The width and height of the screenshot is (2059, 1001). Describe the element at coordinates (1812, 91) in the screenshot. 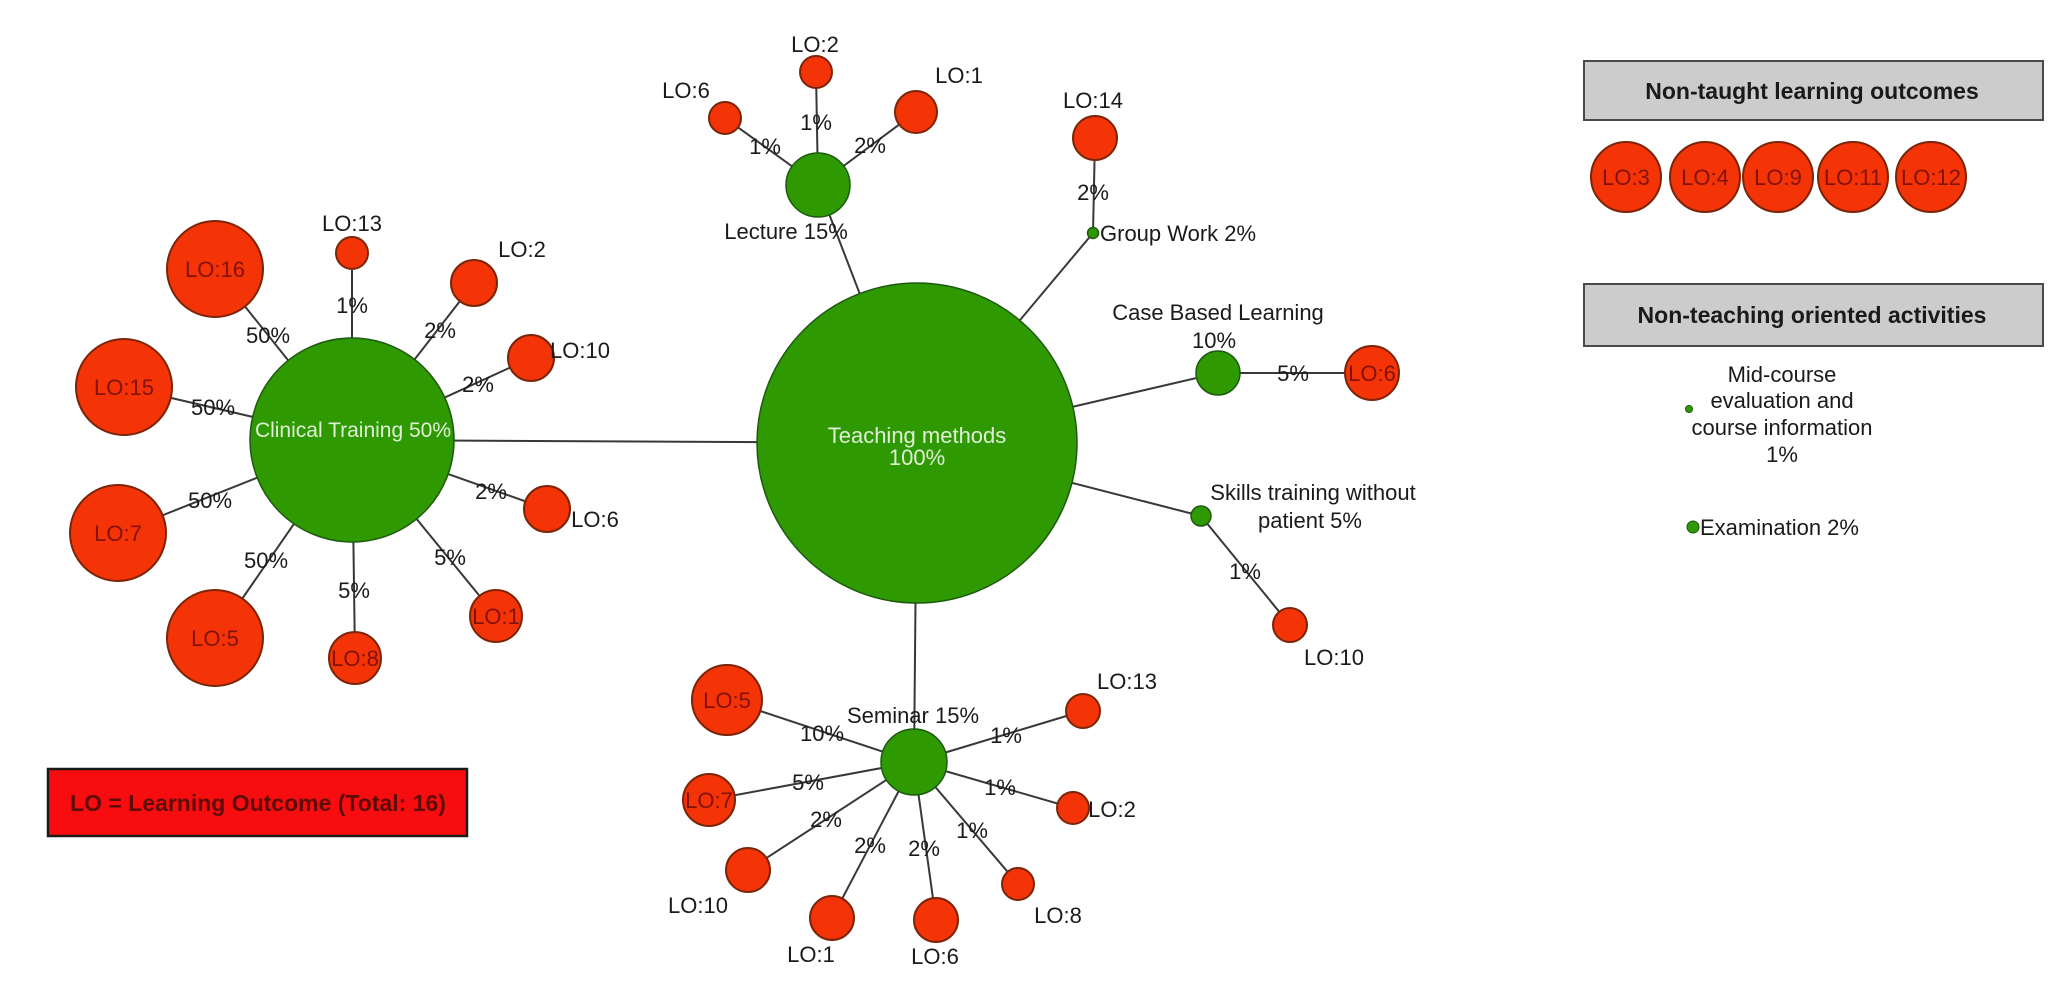

I see `svg-text: Non-taught learning outcomes` at that location.